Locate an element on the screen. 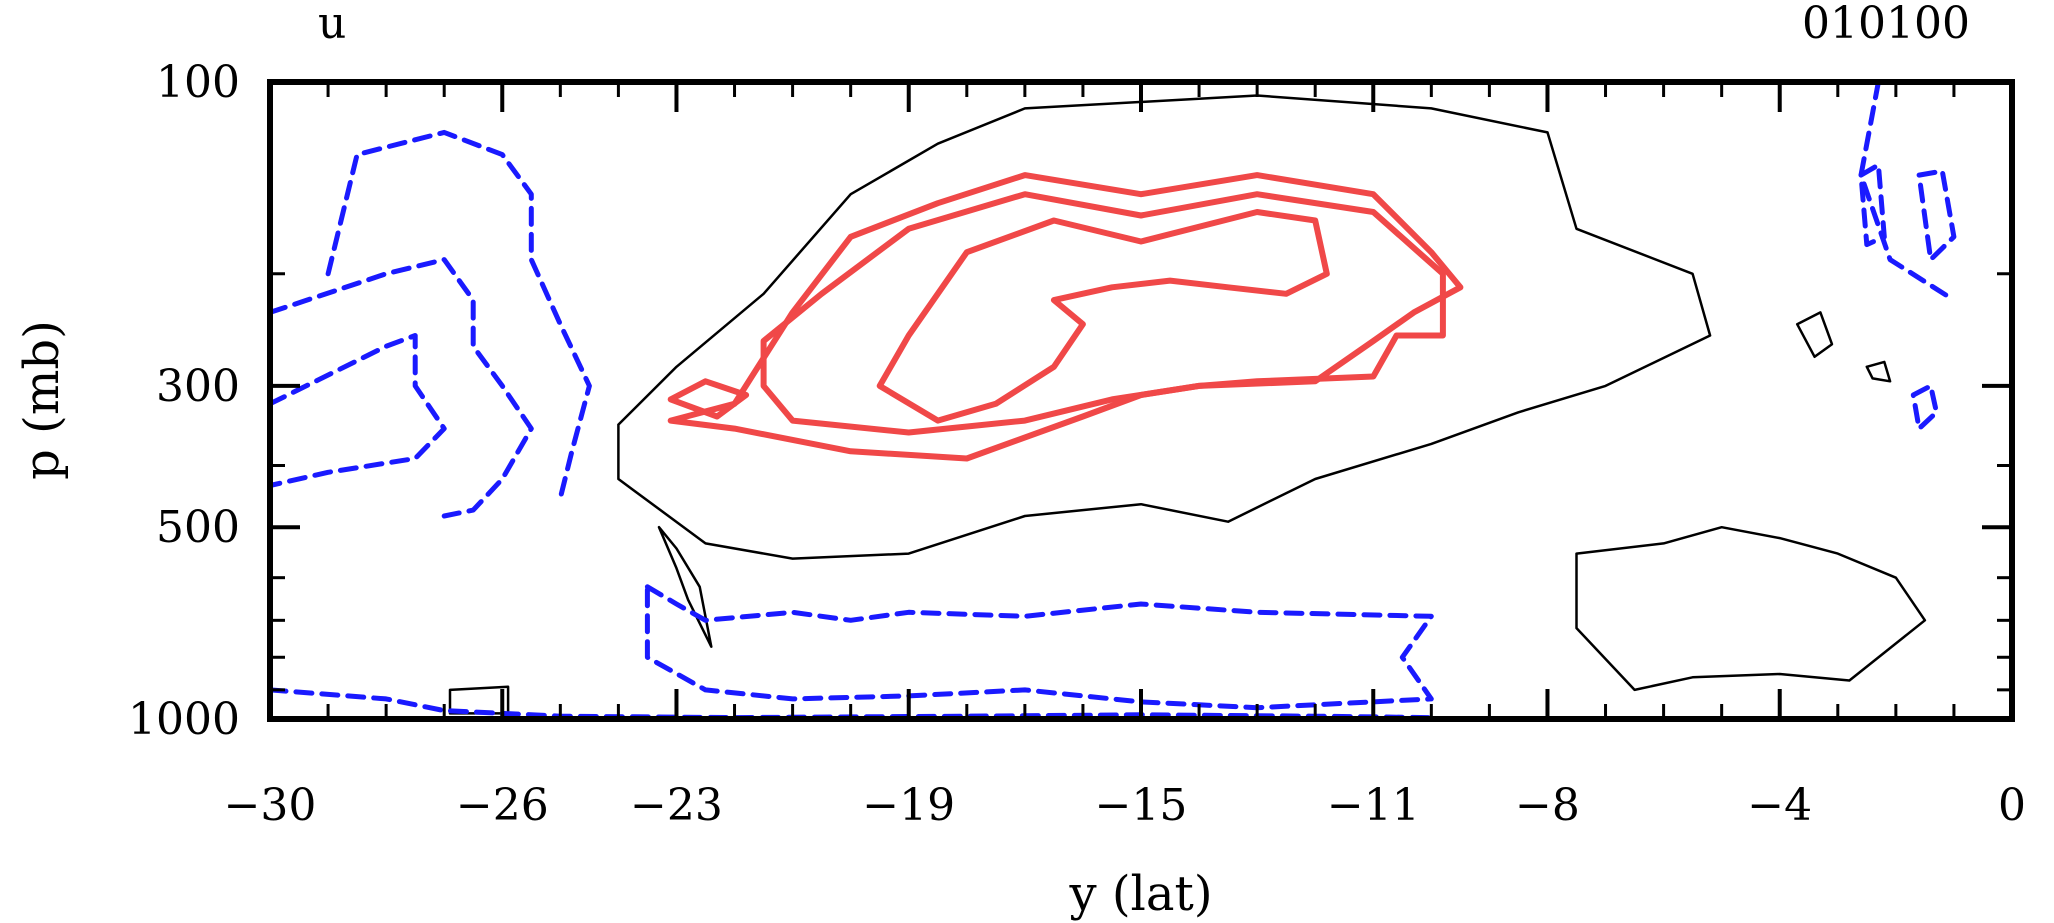  x-tick-label: −30 is located at coordinates (270, 805).